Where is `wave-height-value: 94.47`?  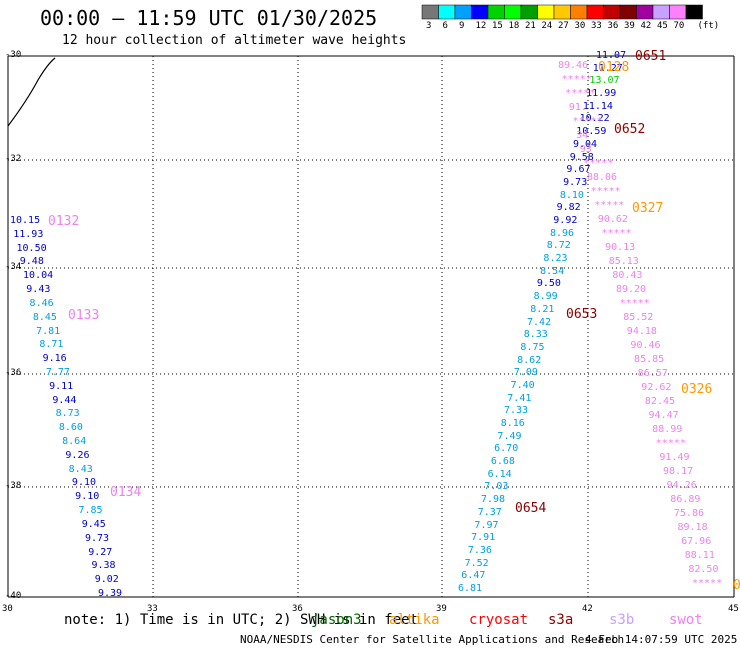 wave-height-value: 94.47 is located at coordinates (663, 415).